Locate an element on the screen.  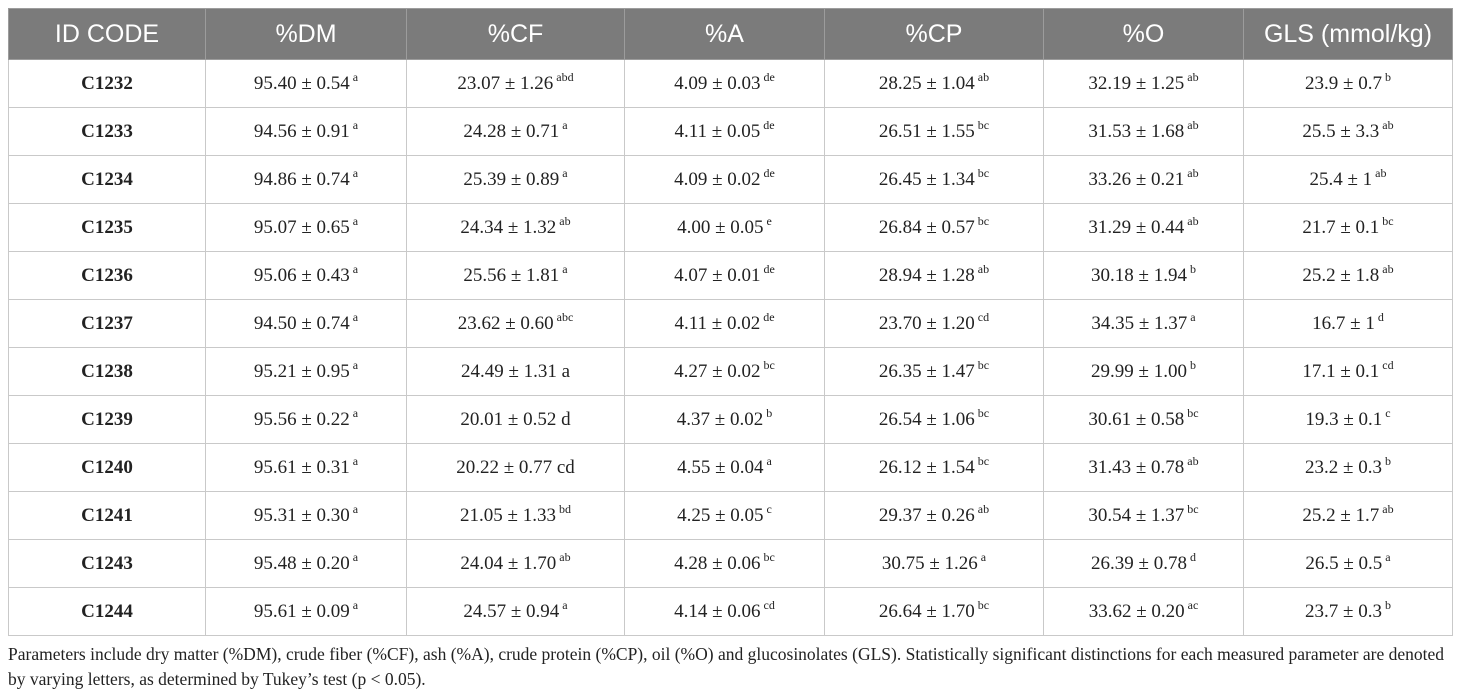
cell-dm: 95.48 ± 0.20 a is located at coordinates (306, 563).